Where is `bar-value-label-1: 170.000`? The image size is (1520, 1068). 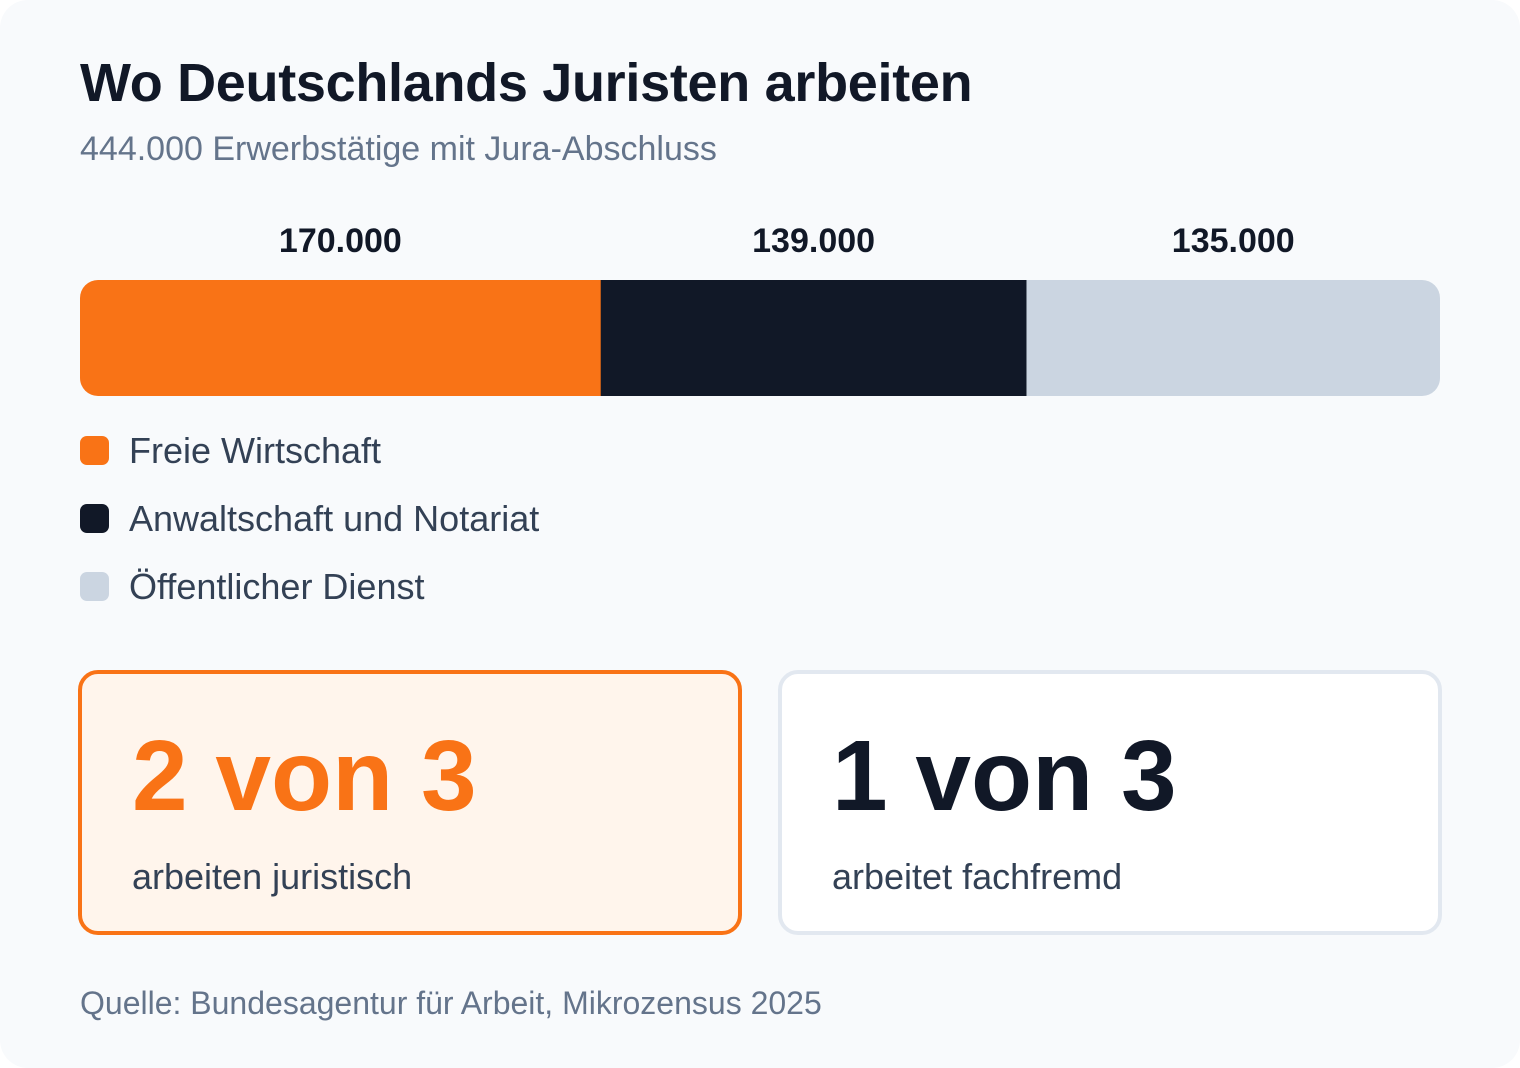
bar-value-label-1: 170.000 is located at coordinates (340, 241).